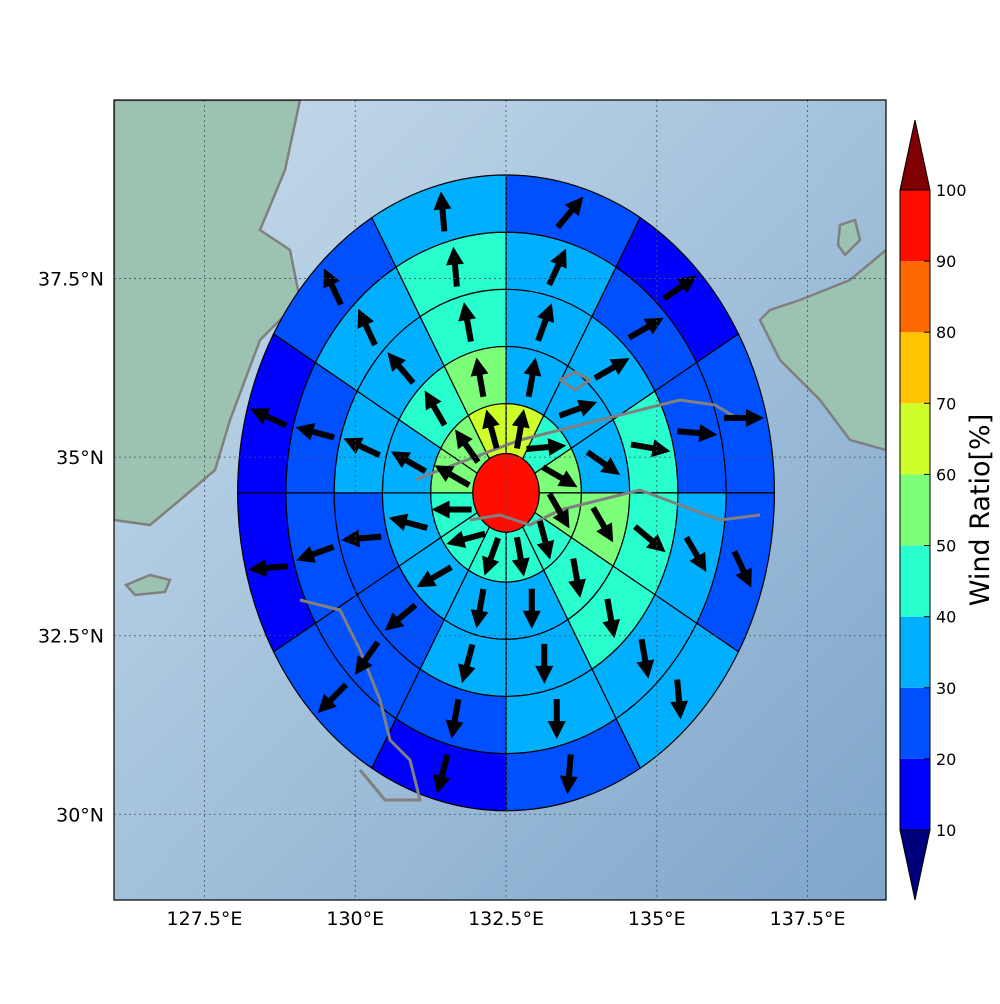 The width and height of the screenshot is (1000, 1004). I want to click on arrow-ring4-s9-shaft, so click(322, 550).